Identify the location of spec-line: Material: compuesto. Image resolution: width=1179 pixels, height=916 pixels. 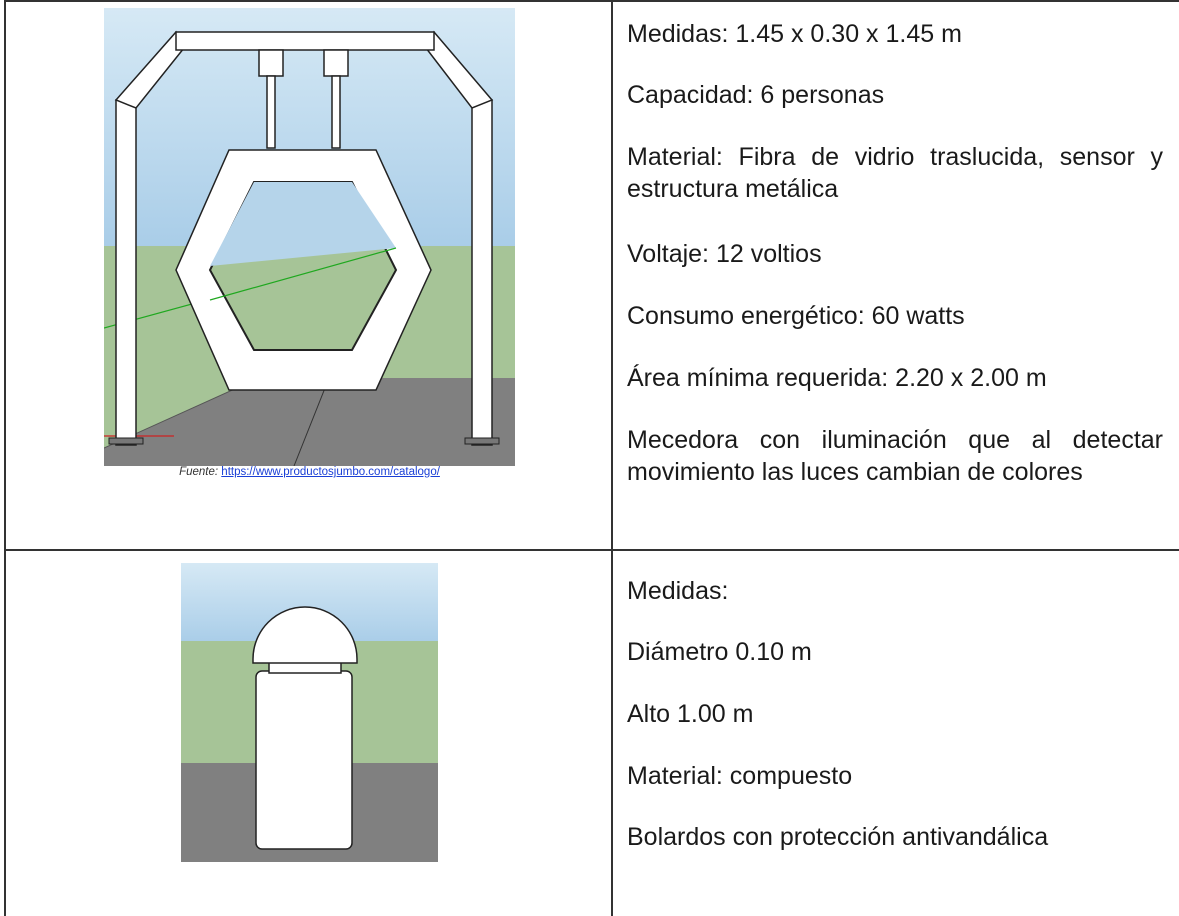
(740, 776).